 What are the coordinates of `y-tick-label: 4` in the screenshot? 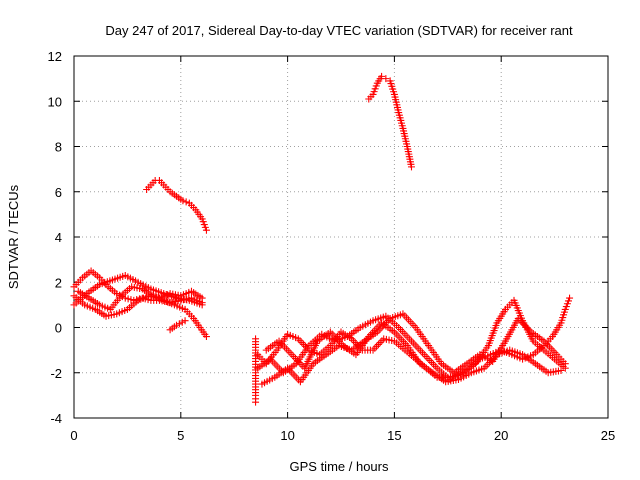 It's located at (58, 237).